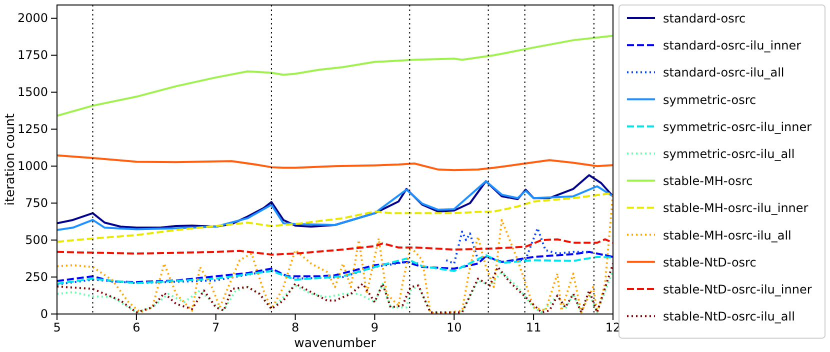 The width and height of the screenshot is (830, 352). Describe the element at coordinates (9, 159) in the screenshot. I see `y-axis-title: iteration count` at that location.